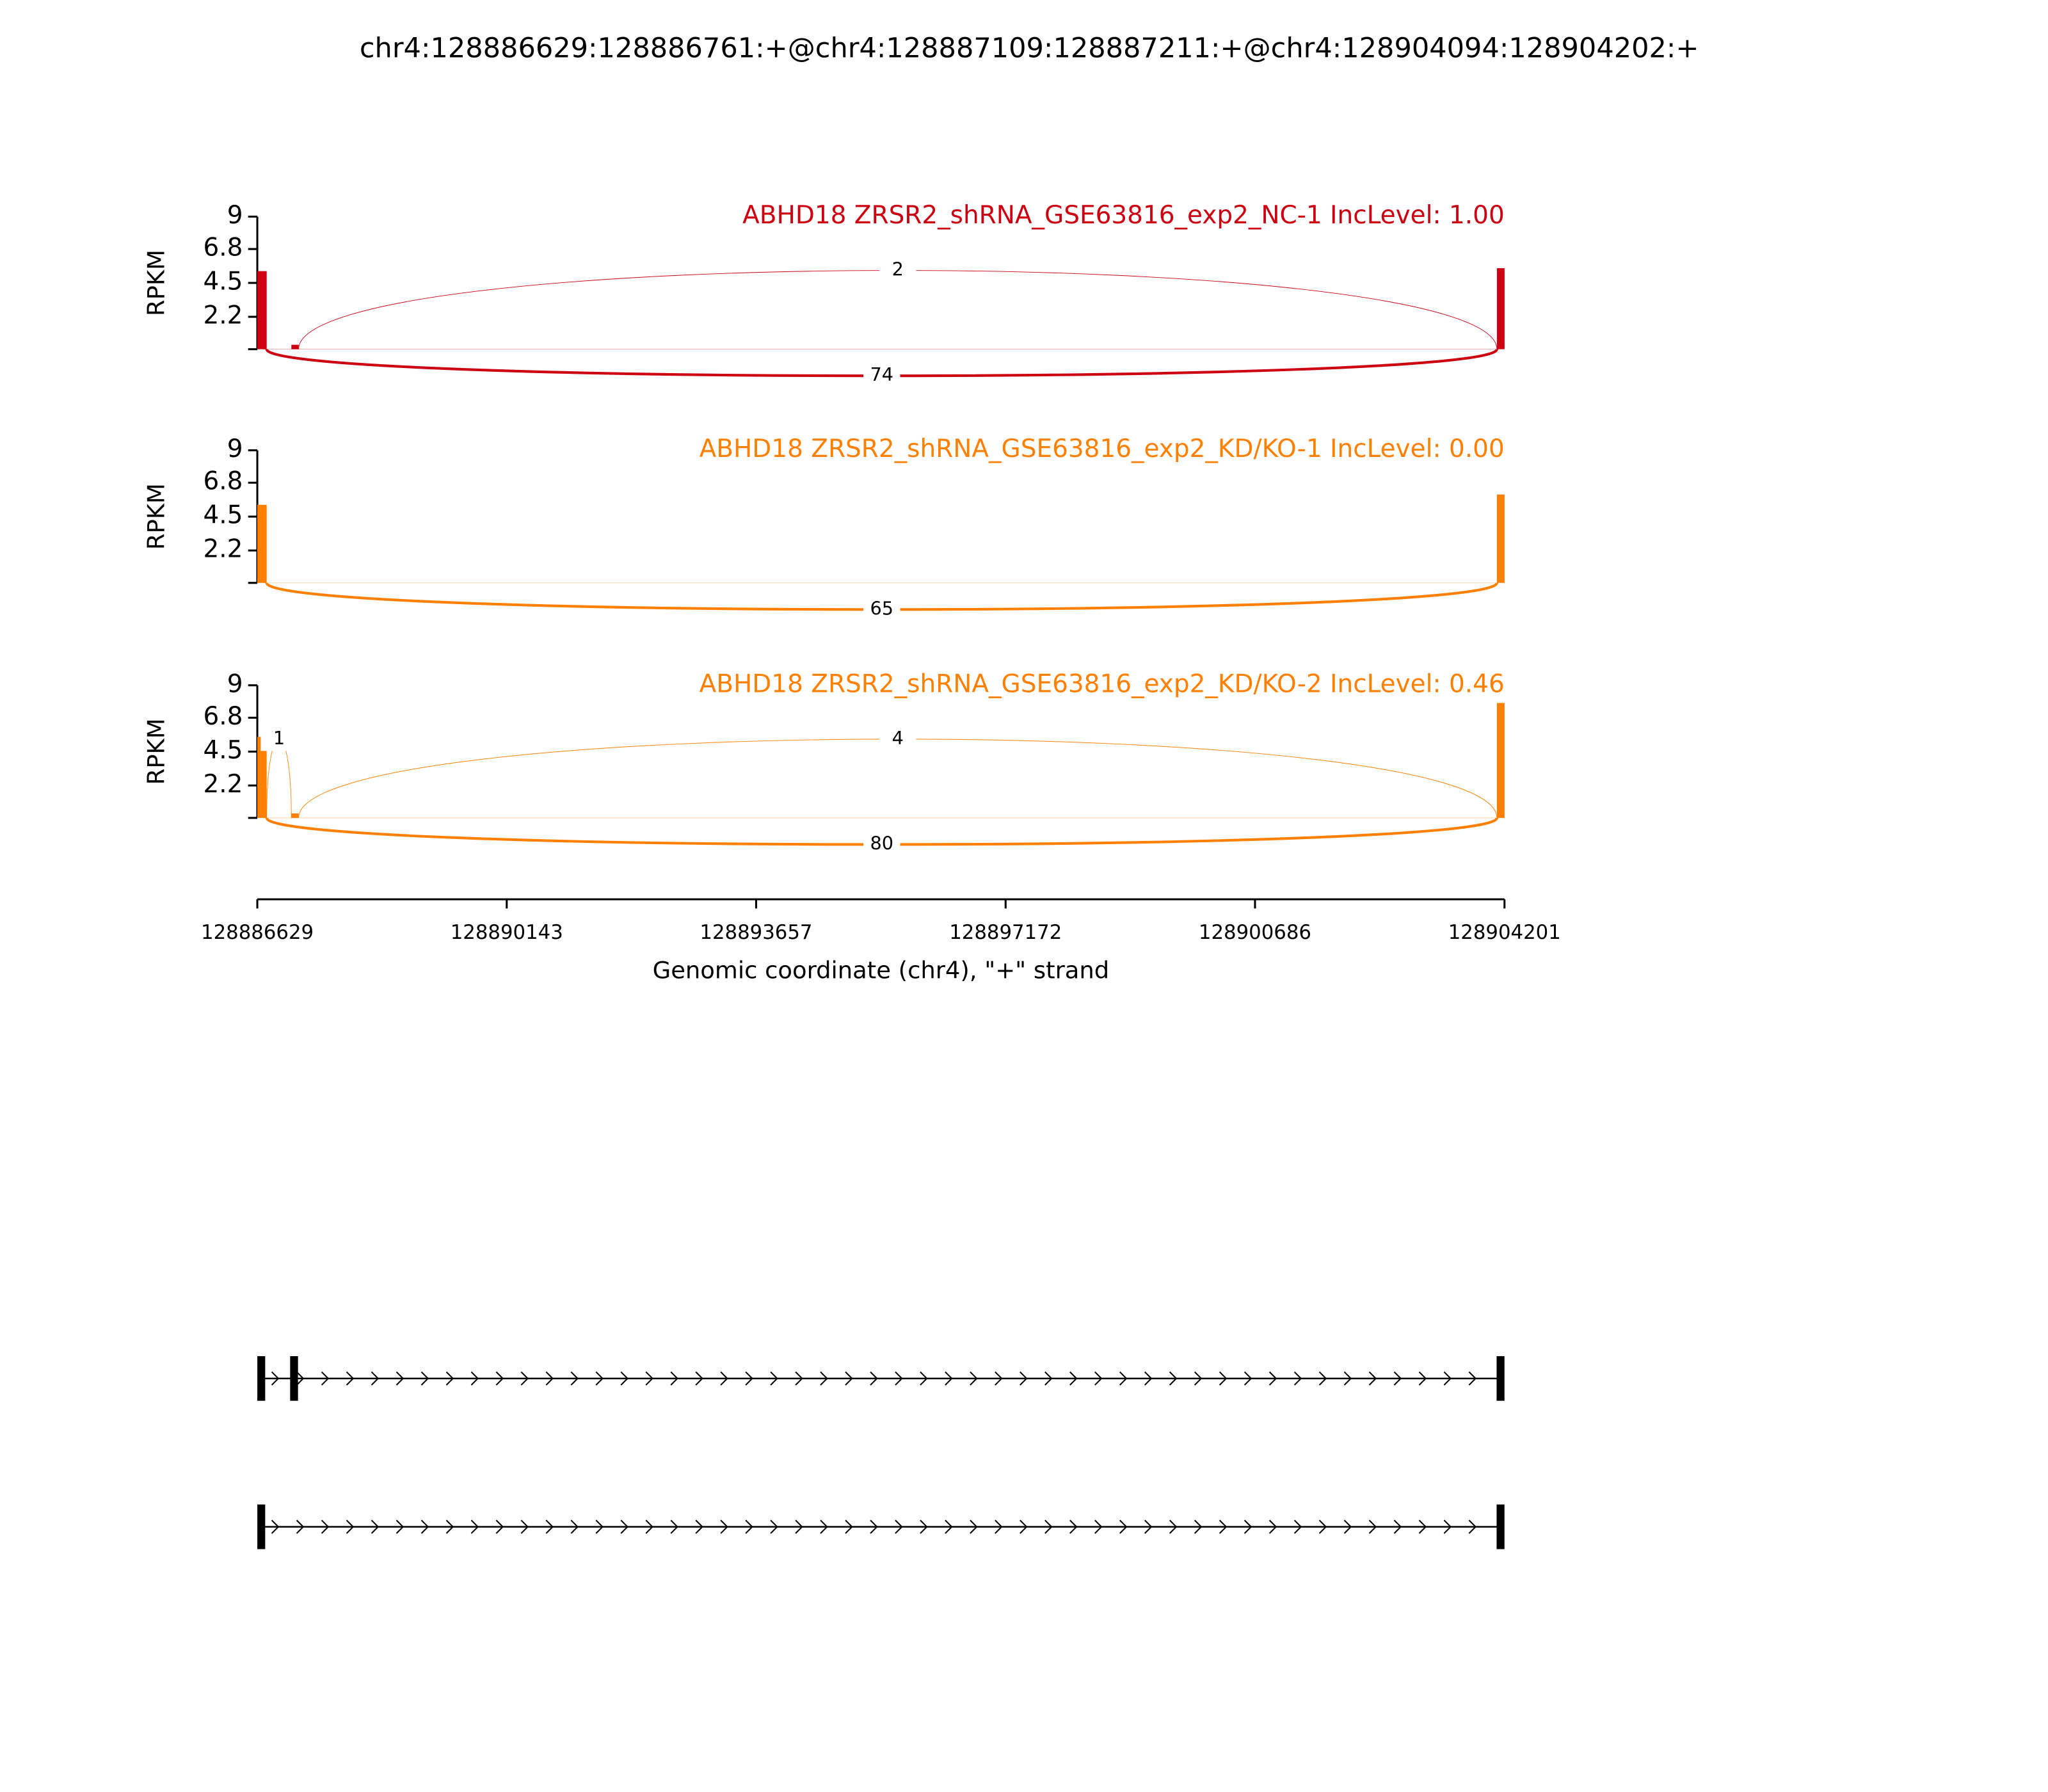  What do you see at coordinates (881, 1452) in the screenshot?
I see `gene-models` at bounding box center [881, 1452].